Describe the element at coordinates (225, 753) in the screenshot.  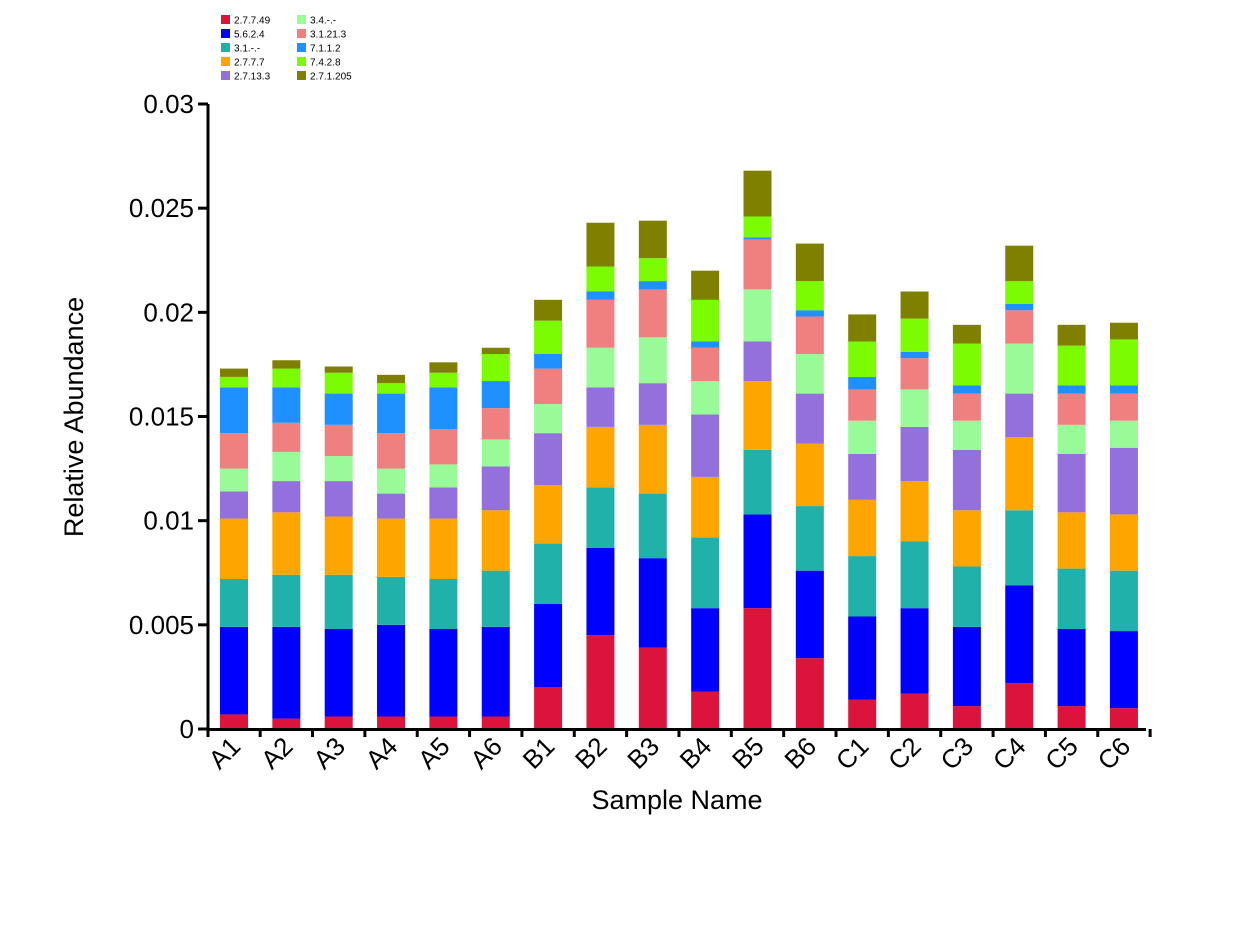
I see `x-tick-label: A1` at that location.